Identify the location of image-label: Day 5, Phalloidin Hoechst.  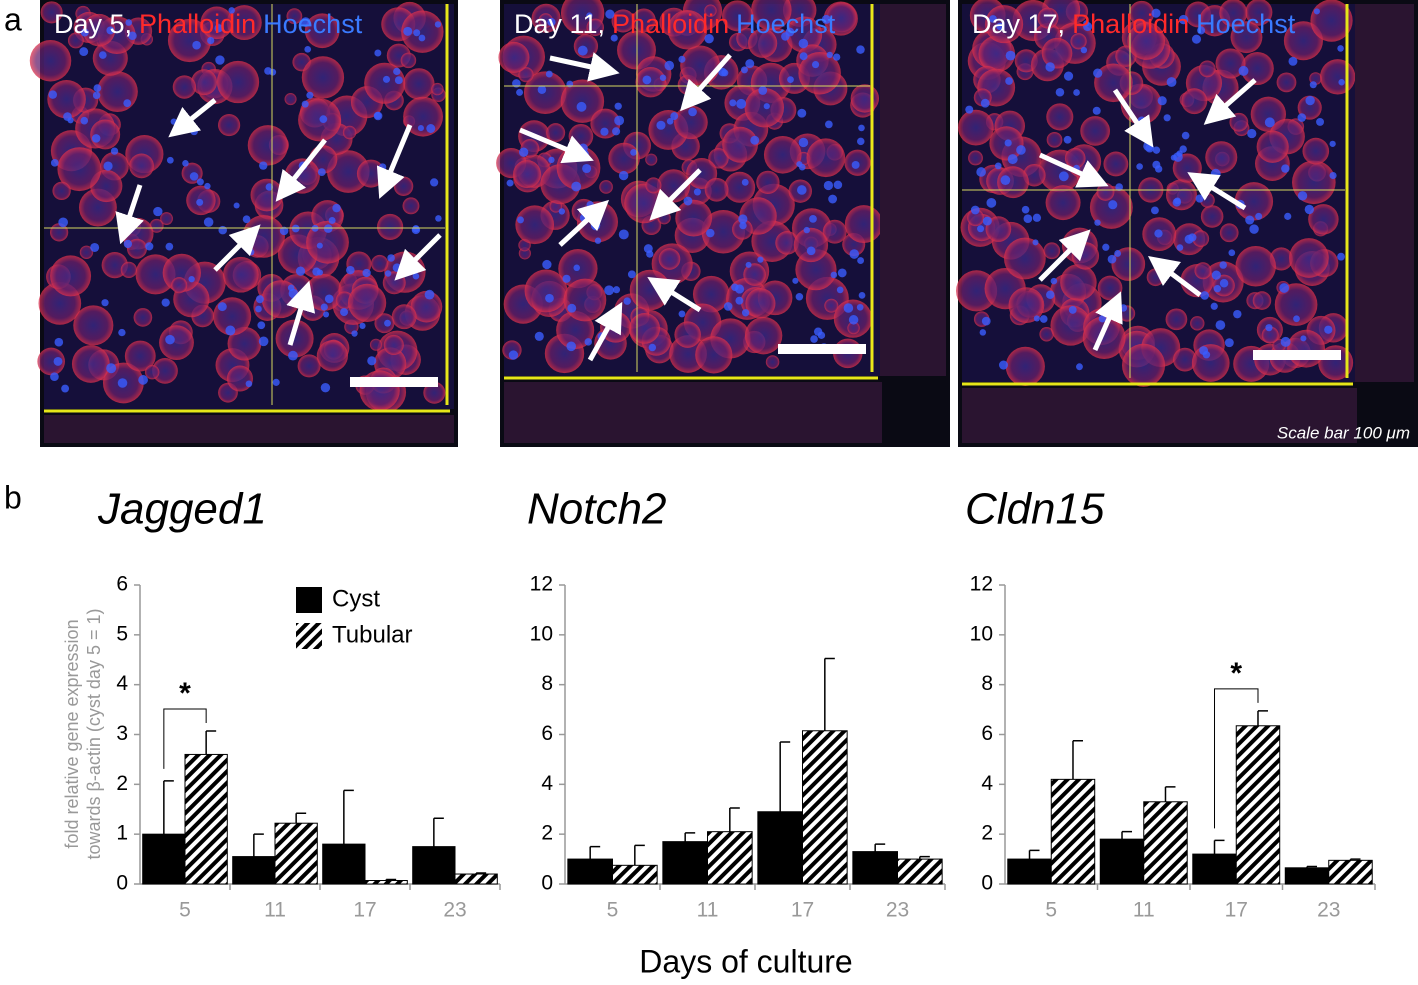
(208, 24).